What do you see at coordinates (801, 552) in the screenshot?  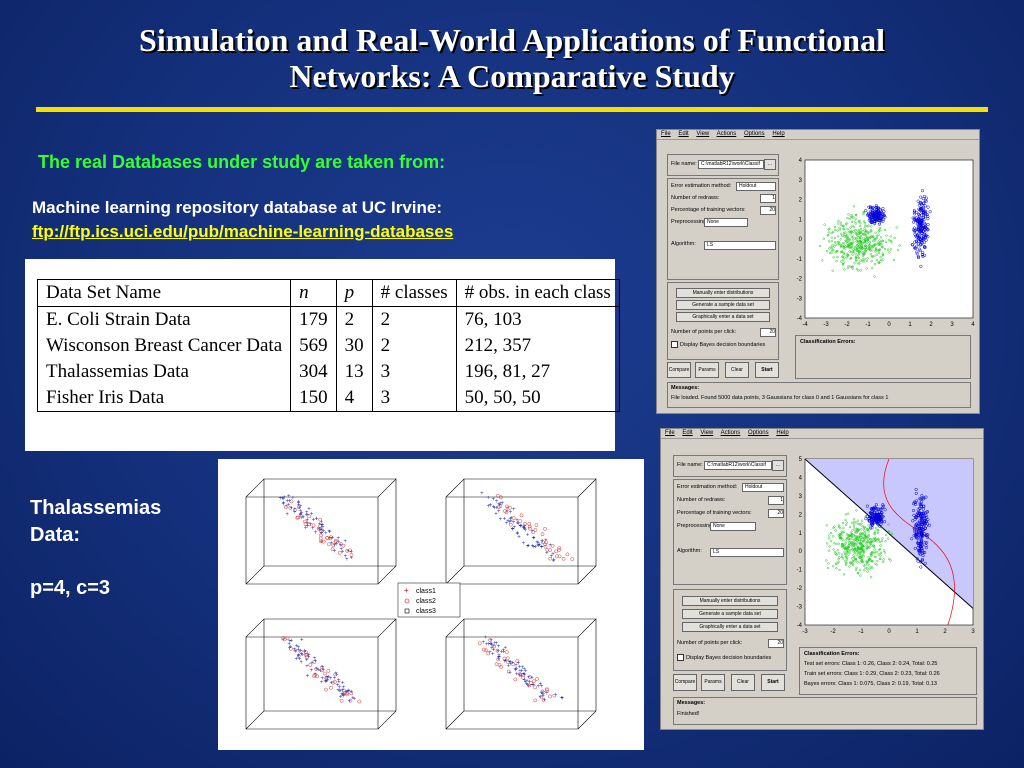 I see `y-tick-label: 0` at bounding box center [801, 552].